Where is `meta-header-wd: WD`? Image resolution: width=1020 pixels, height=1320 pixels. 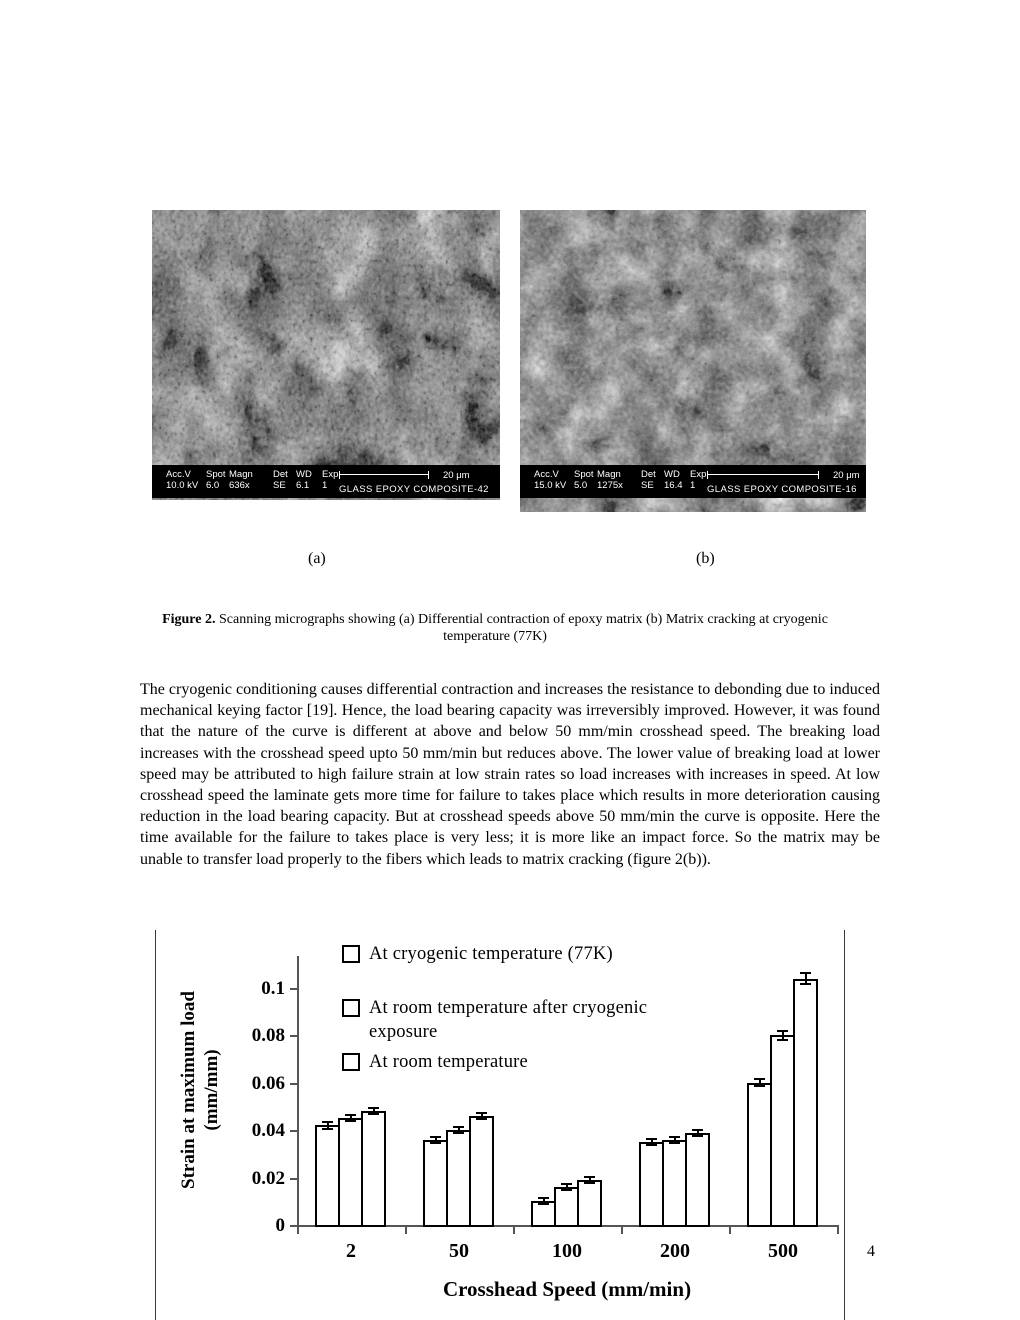 meta-header-wd: WD is located at coordinates (672, 474).